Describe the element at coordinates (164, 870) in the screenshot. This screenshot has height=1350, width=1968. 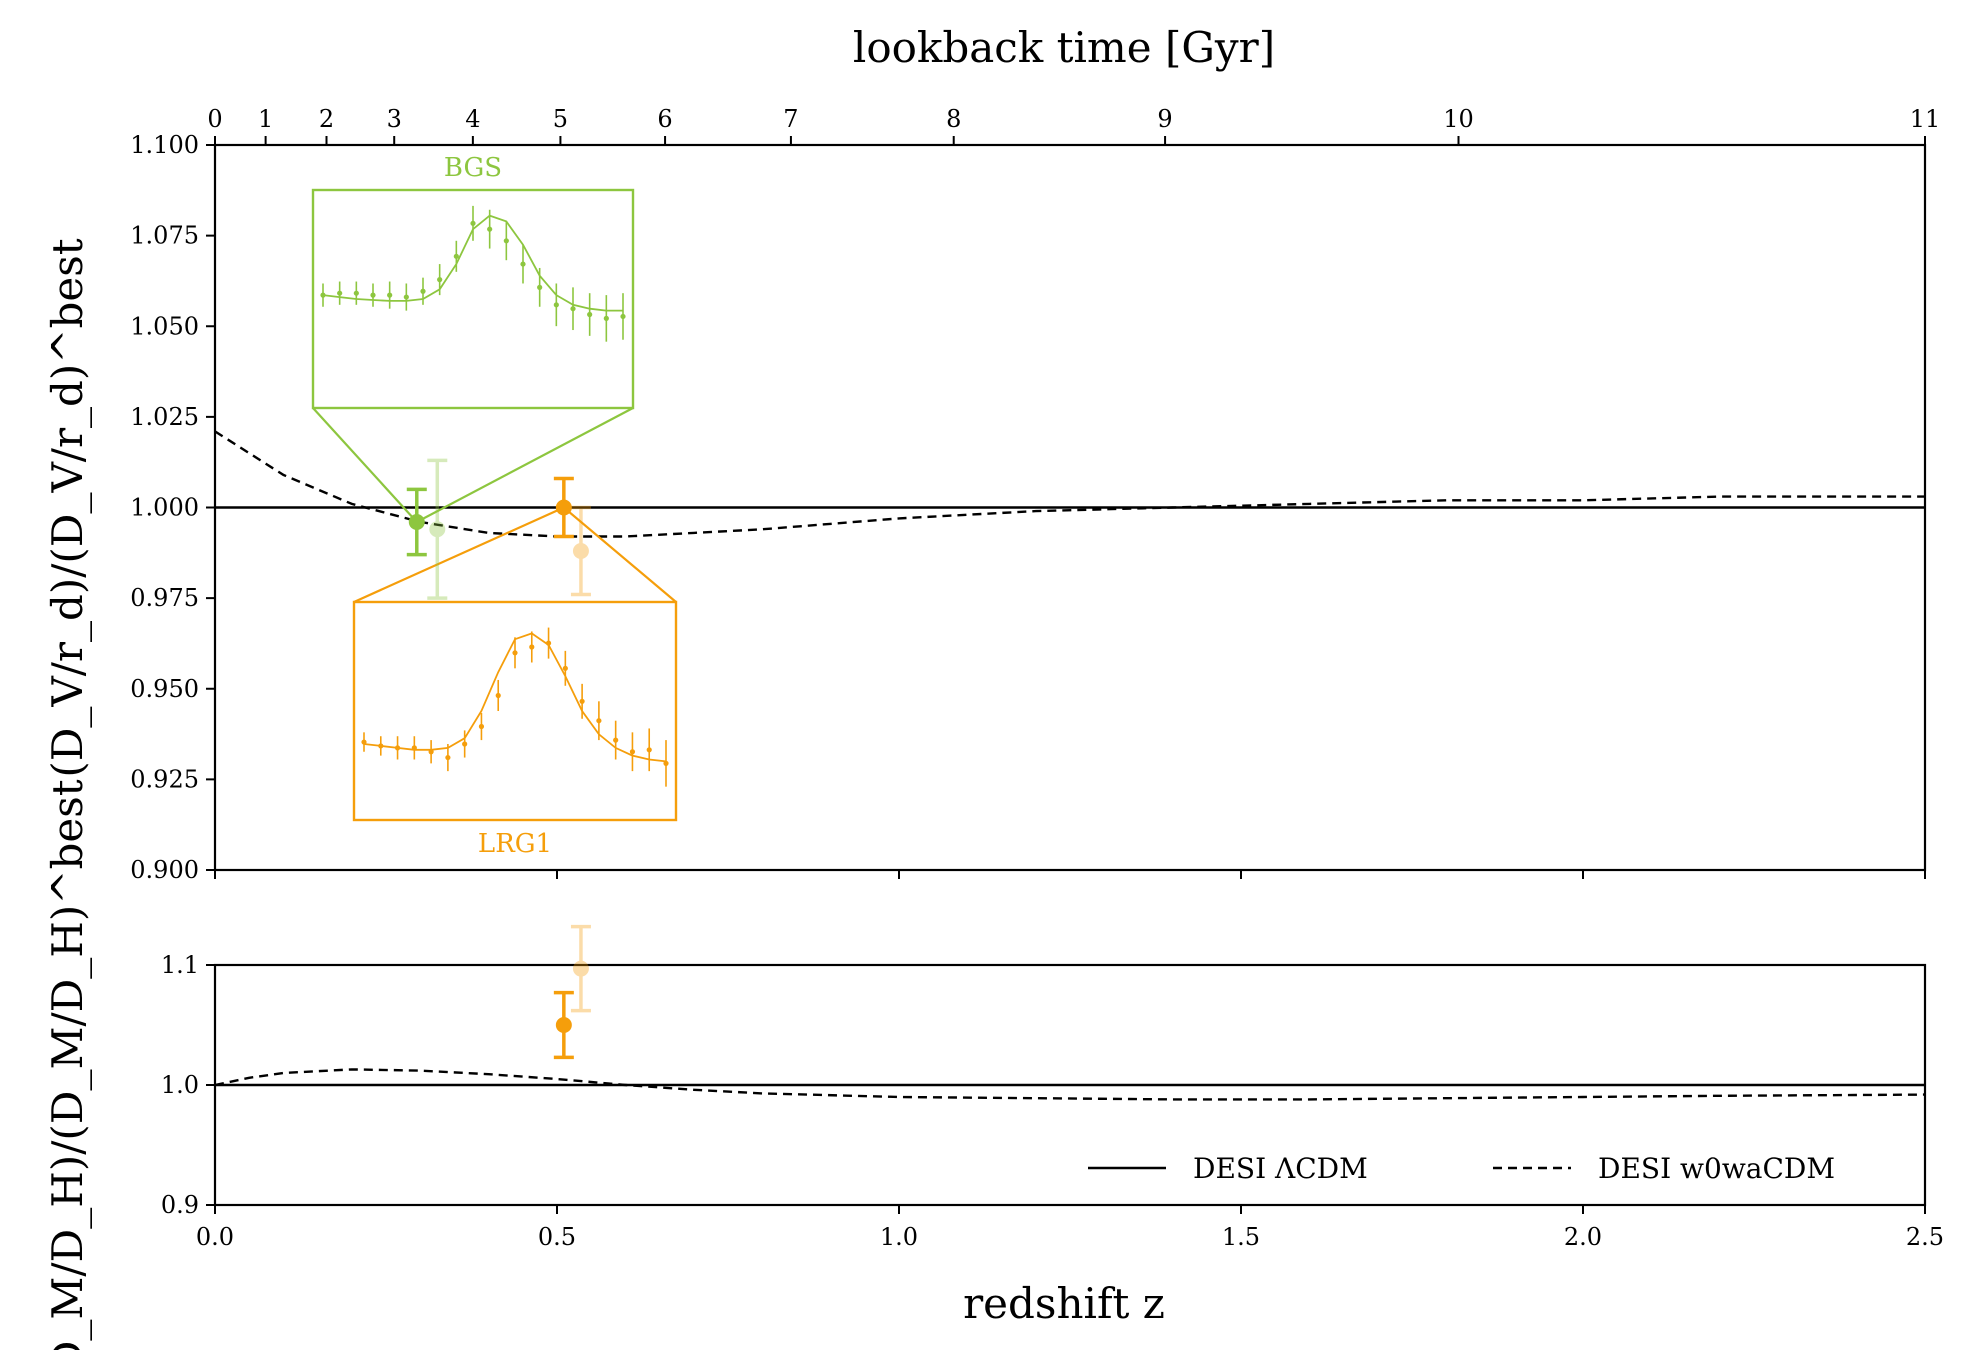
I see `y-tick-label: 0.900` at that location.